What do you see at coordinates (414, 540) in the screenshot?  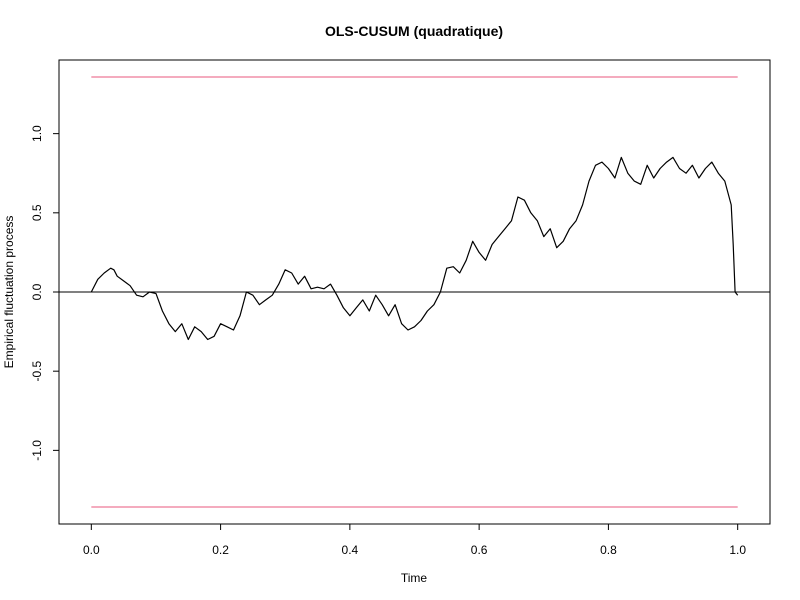 I see `x-axis: 0.0 0.2 0.4 0.6 0.8 1.0` at bounding box center [414, 540].